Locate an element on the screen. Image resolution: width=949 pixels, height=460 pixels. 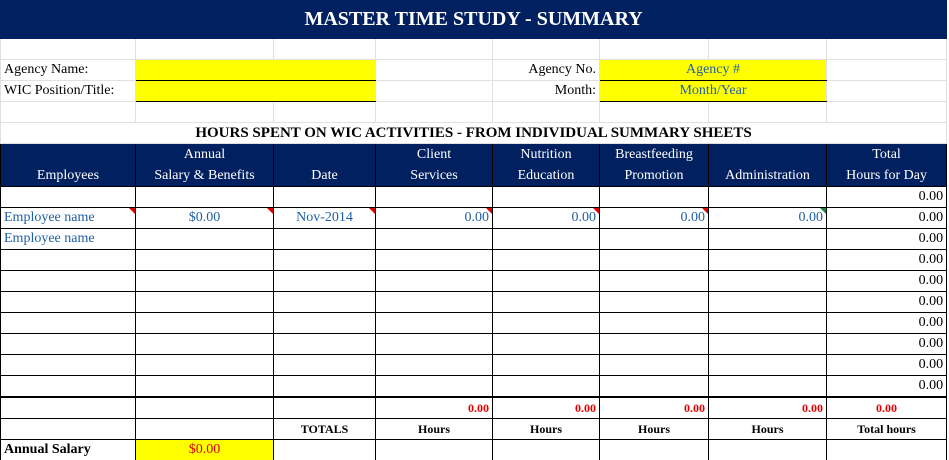
table-cell: Nov-2014 is located at coordinates (324, 218).